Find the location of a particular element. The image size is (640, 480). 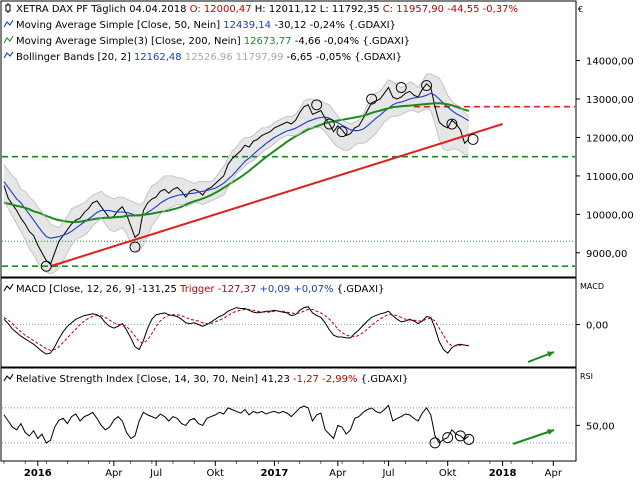

legend-value: Bollinger Bands [20, 2] is located at coordinates (73, 57).